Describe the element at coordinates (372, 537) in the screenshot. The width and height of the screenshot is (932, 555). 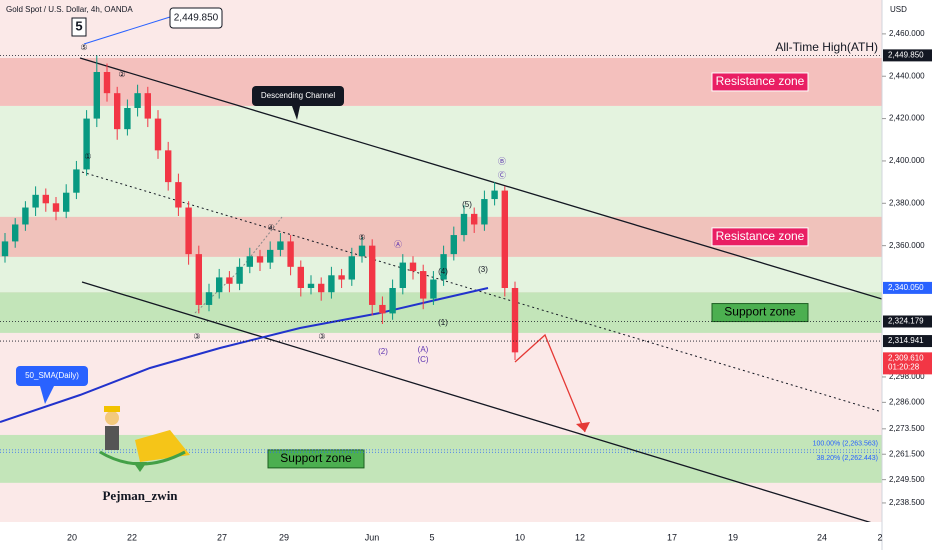
I see `x-tick-label: Jun` at that location.